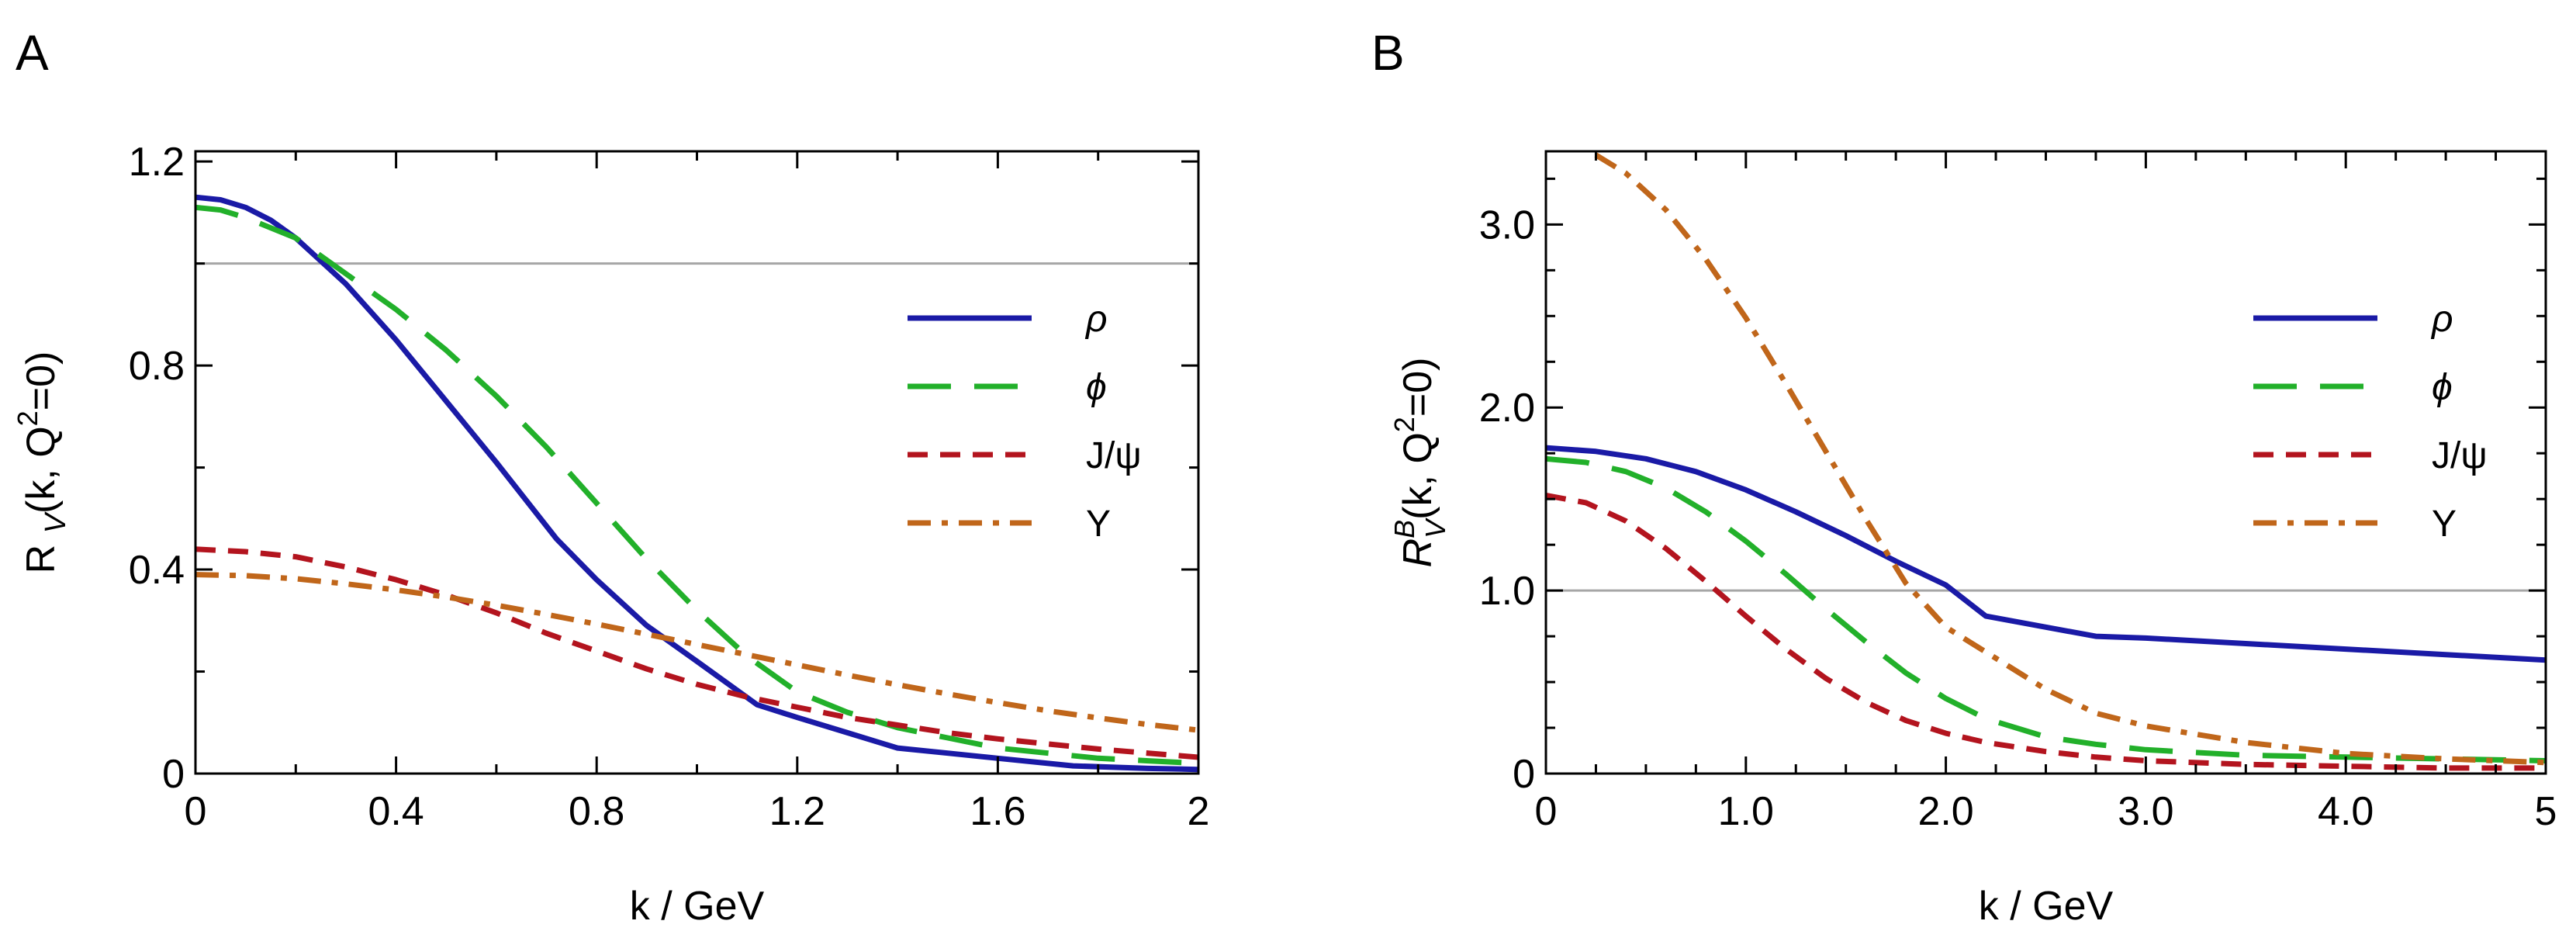 This screenshot has height=952, width=2576. What do you see at coordinates (797, 811) in the screenshot?
I see `x-tick-label: 1.2` at bounding box center [797, 811].